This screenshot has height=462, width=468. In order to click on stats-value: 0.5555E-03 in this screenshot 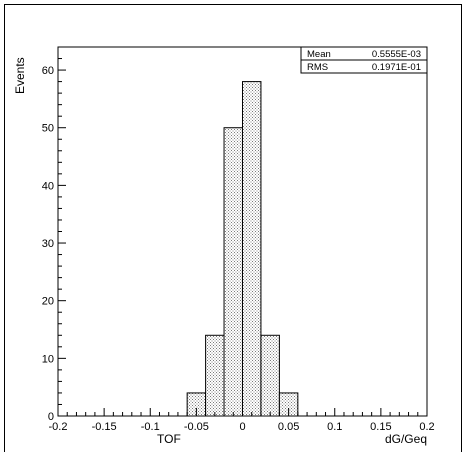, I will do `click(396, 54)`.